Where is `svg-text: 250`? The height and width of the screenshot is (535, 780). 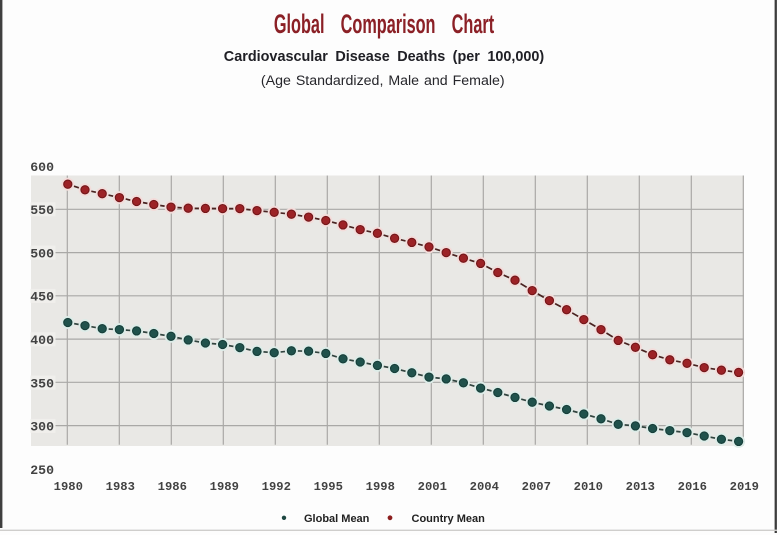
svg-text: 250 is located at coordinates (42, 470).